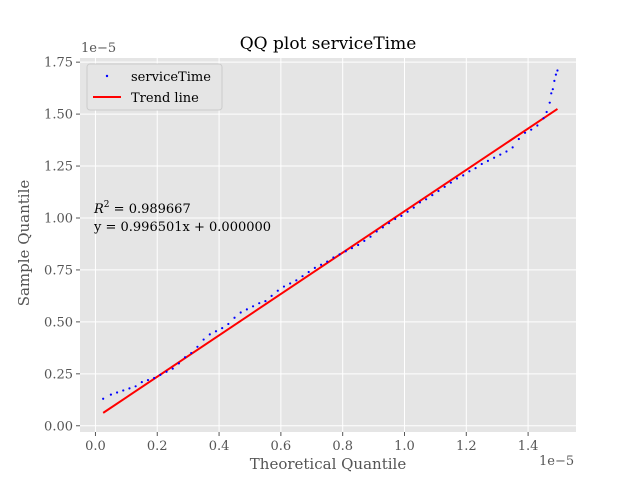  I want to click on regression-equation-annotation: y = 0.996501x + 0.000000, so click(182, 227).